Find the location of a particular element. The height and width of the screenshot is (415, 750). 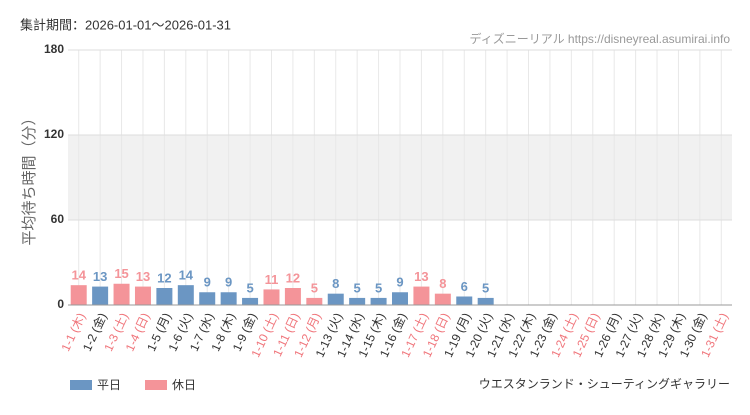

y-tick-label: 120 is located at coordinates (54, 134).